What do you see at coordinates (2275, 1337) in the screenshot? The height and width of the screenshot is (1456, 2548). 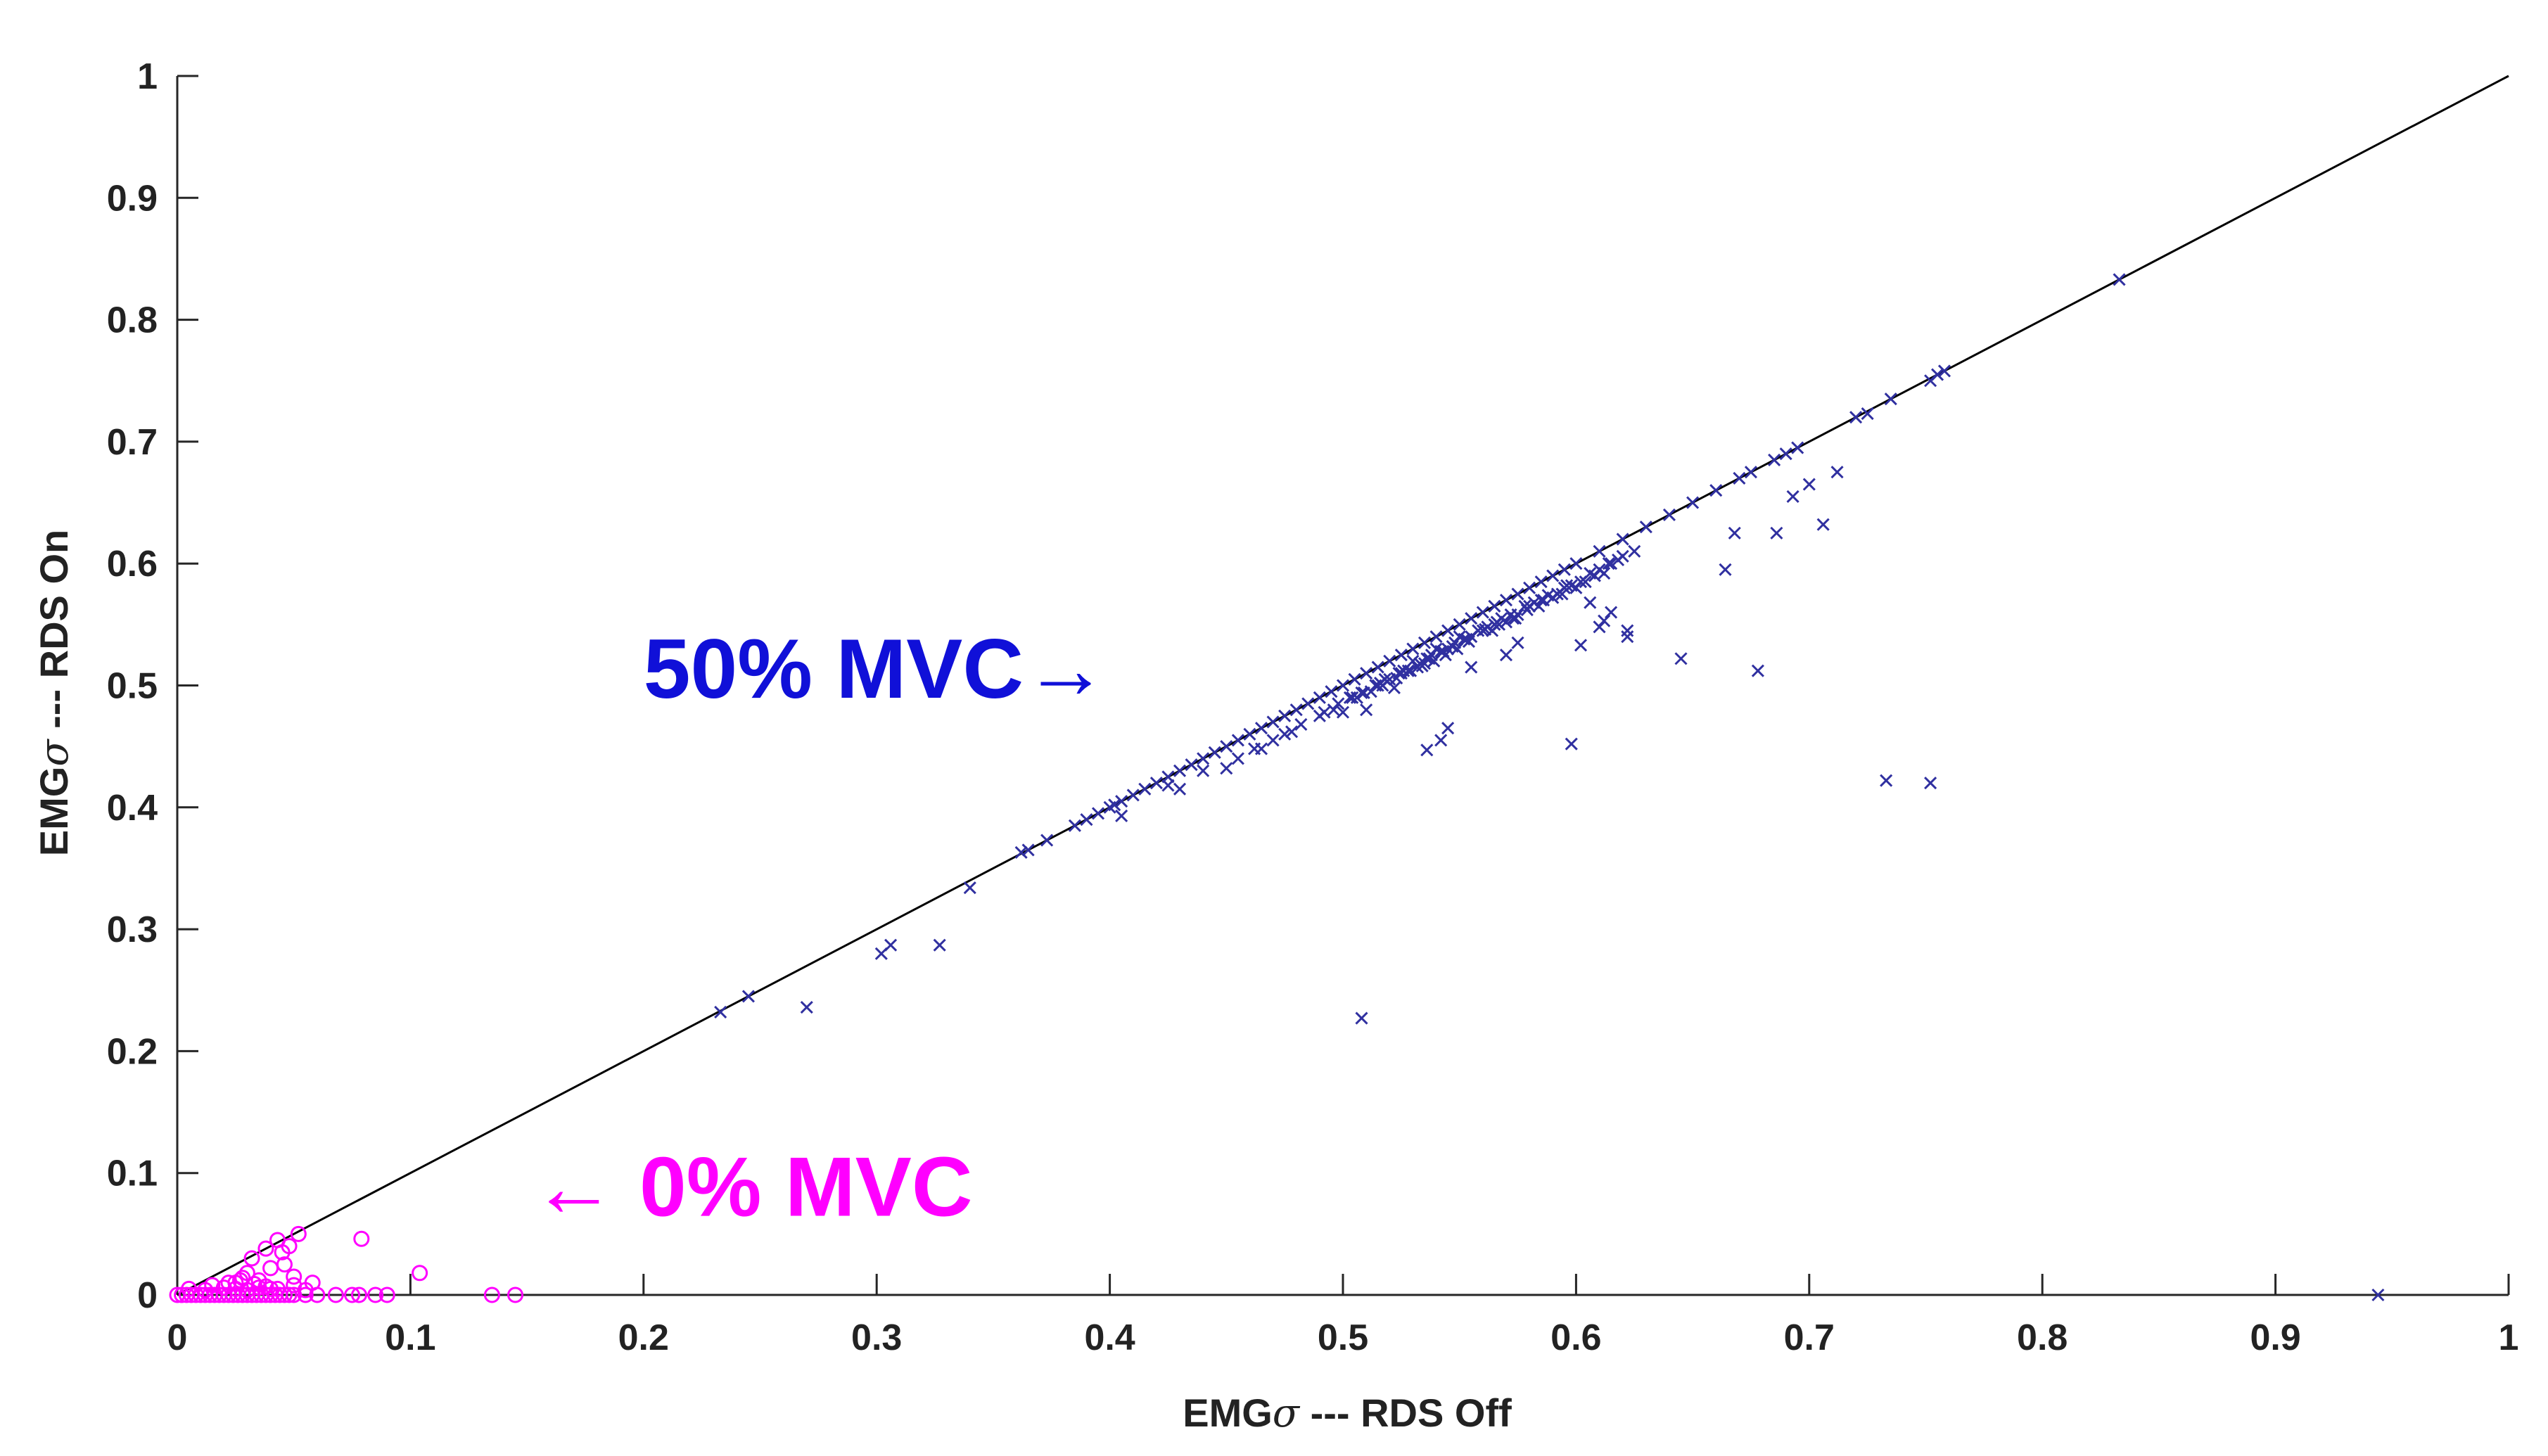 I see `x-tick-label: 0.9` at bounding box center [2275, 1337].